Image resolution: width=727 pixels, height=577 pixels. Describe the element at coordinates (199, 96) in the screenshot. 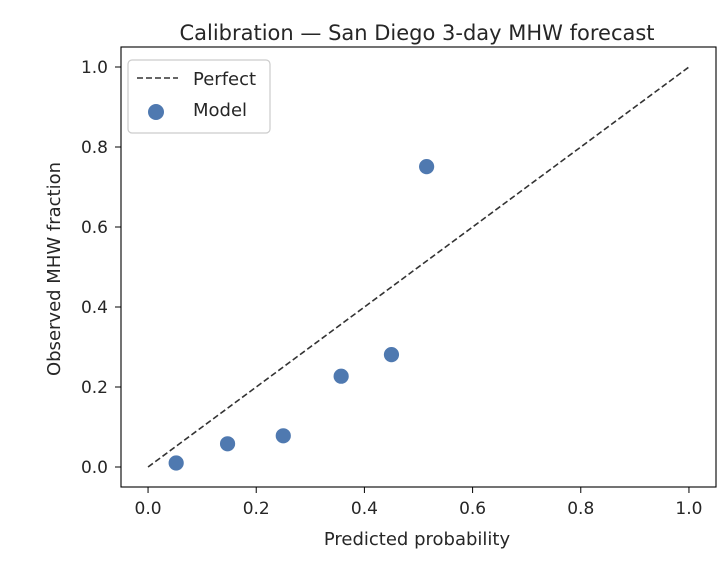

I see `legend: Perfect Model` at that location.